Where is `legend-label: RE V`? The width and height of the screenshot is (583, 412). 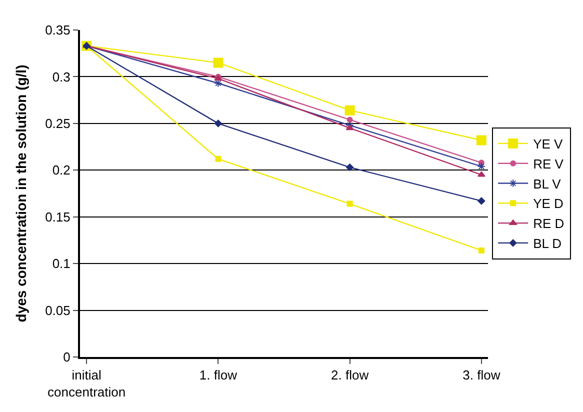 legend-label: RE V is located at coordinates (548, 164).